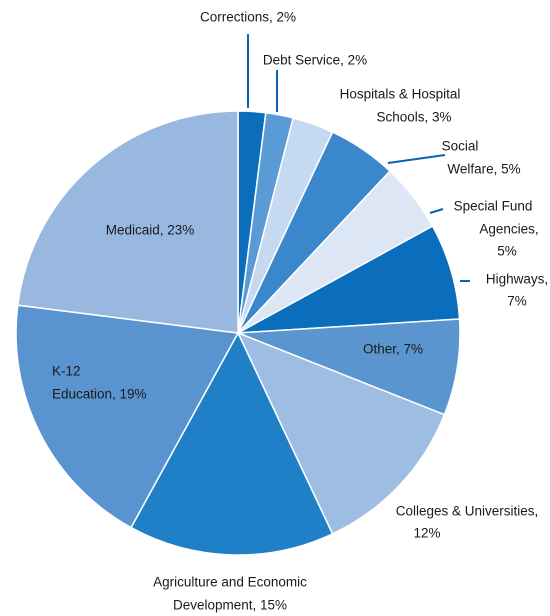  I want to click on slice-label: Hospitals & Hospital, so click(400, 94).